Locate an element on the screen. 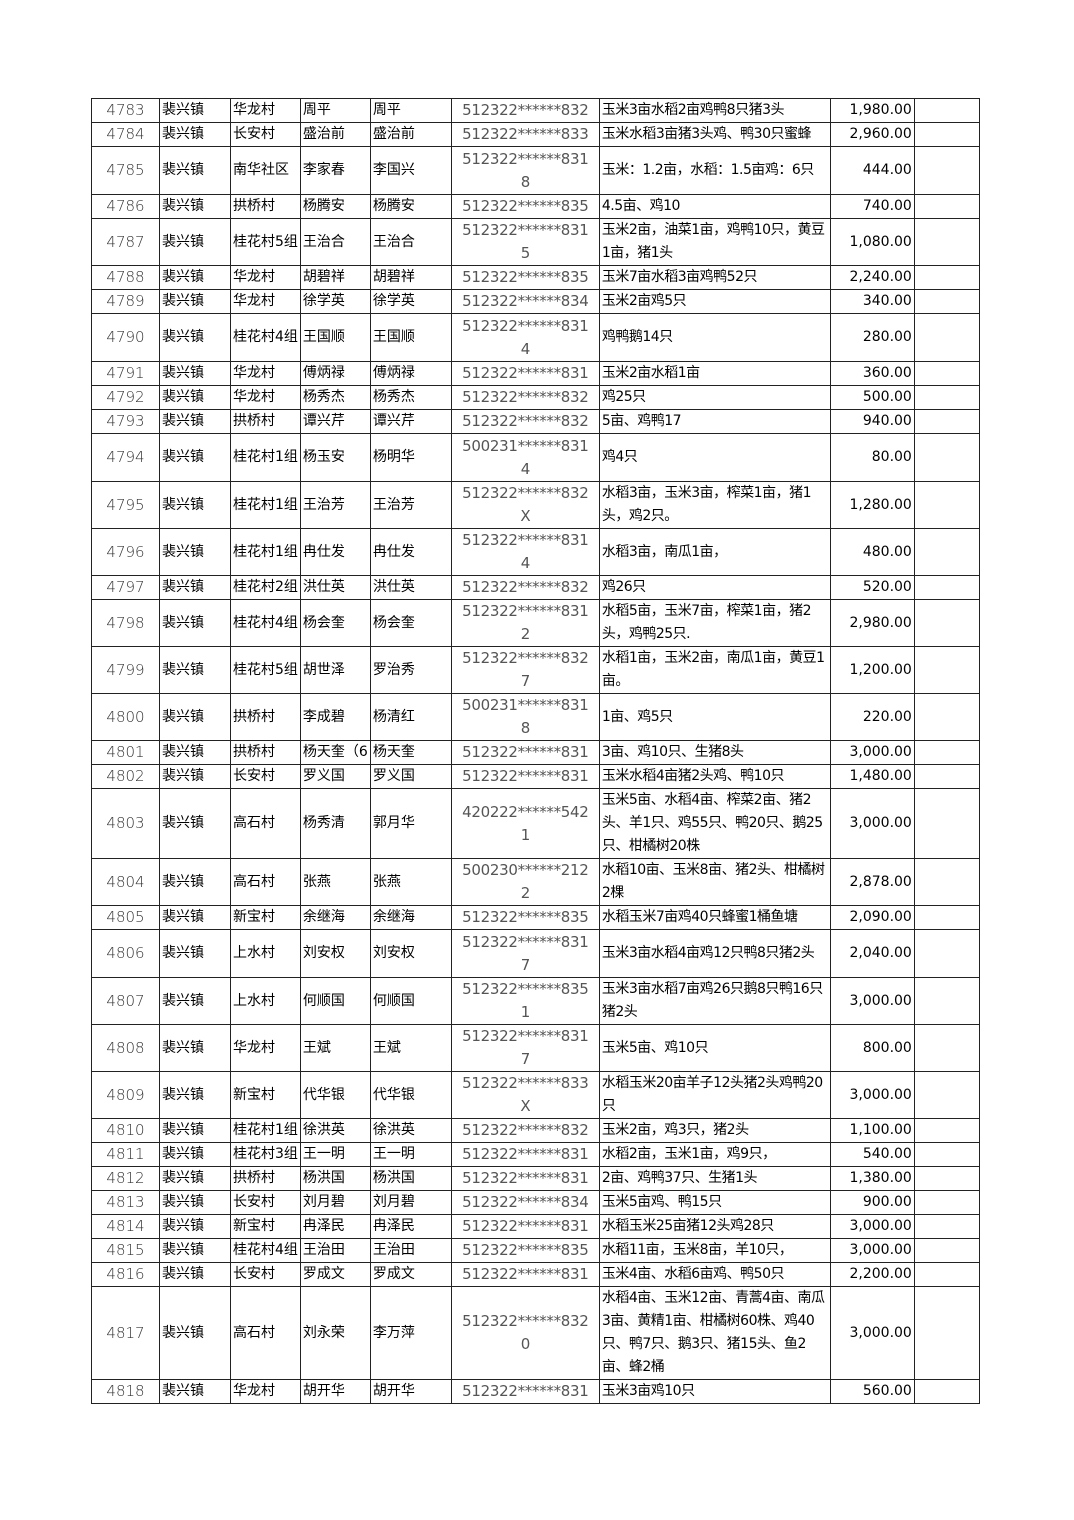 This screenshot has height=1520, width=1074. recipient-cell: 何顺国 is located at coordinates (410, 1001).